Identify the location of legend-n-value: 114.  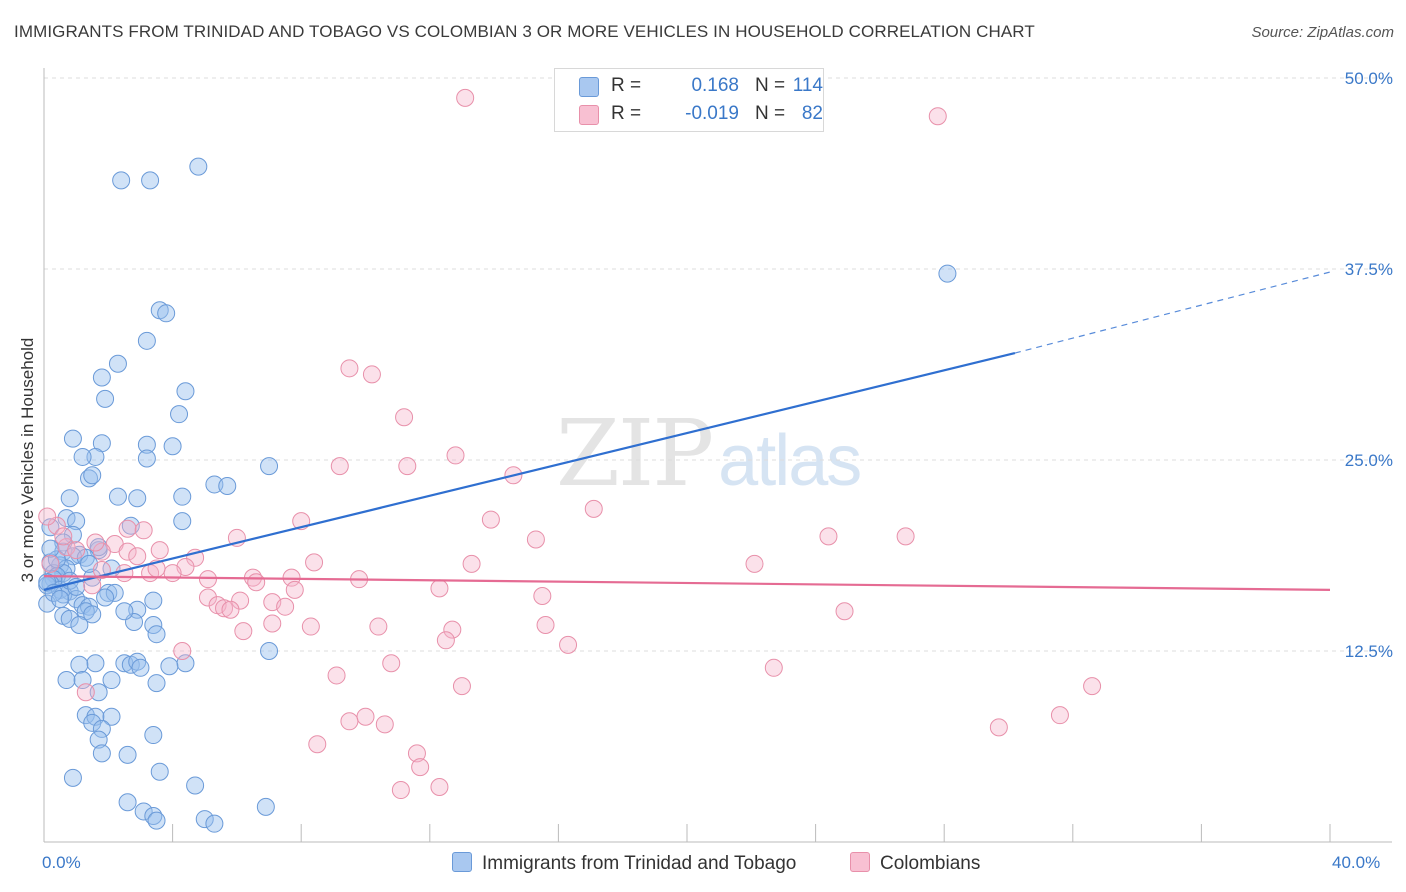
(807, 85).